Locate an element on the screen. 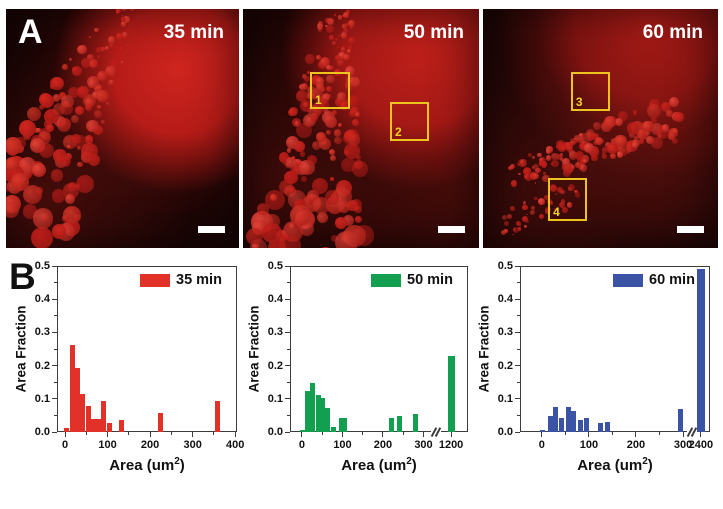  roi-number: 4 is located at coordinates (556, 211).